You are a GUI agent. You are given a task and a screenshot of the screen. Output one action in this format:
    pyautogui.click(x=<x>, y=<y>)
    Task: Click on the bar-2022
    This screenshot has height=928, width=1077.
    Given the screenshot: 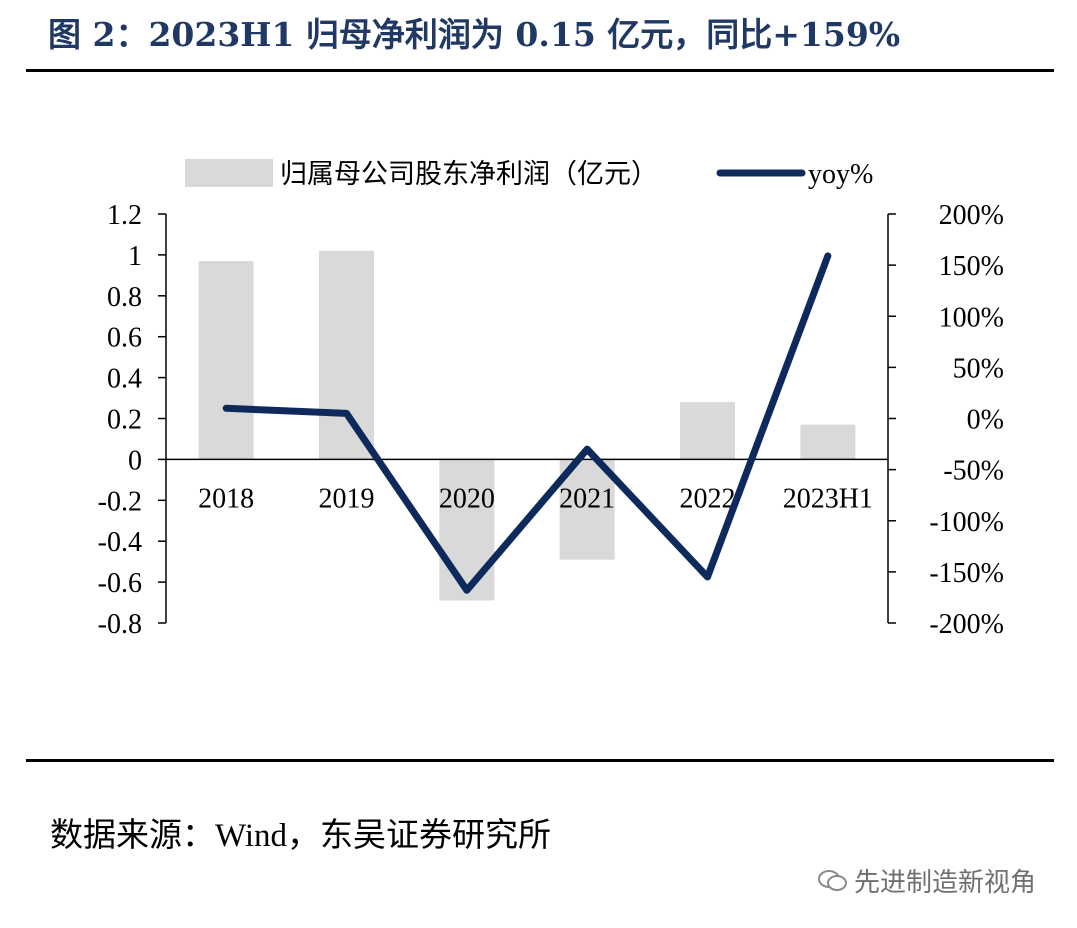 What is the action you would take?
    pyautogui.click(x=707, y=431)
    